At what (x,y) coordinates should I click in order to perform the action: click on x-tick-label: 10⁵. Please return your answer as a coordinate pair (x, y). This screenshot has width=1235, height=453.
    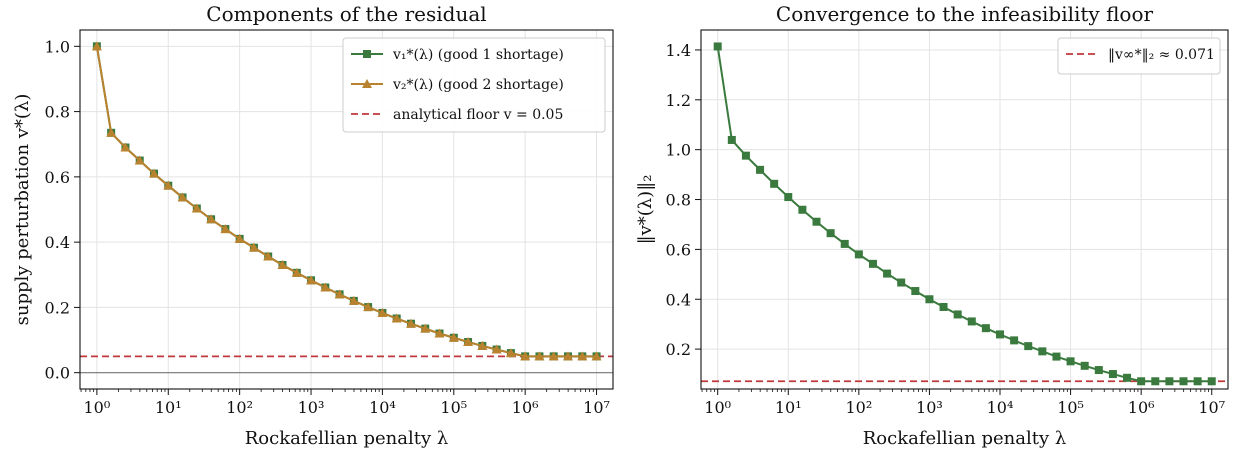
    Looking at the image, I should click on (1070, 407).